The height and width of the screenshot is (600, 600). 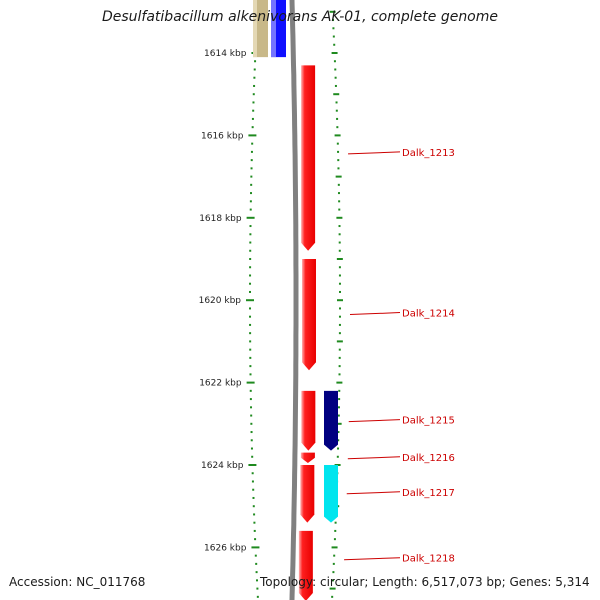 What do you see at coordinates (220, 384) in the screenshot?
I see `tick-label: 1622 kbp` at bounding box center [220, 384].